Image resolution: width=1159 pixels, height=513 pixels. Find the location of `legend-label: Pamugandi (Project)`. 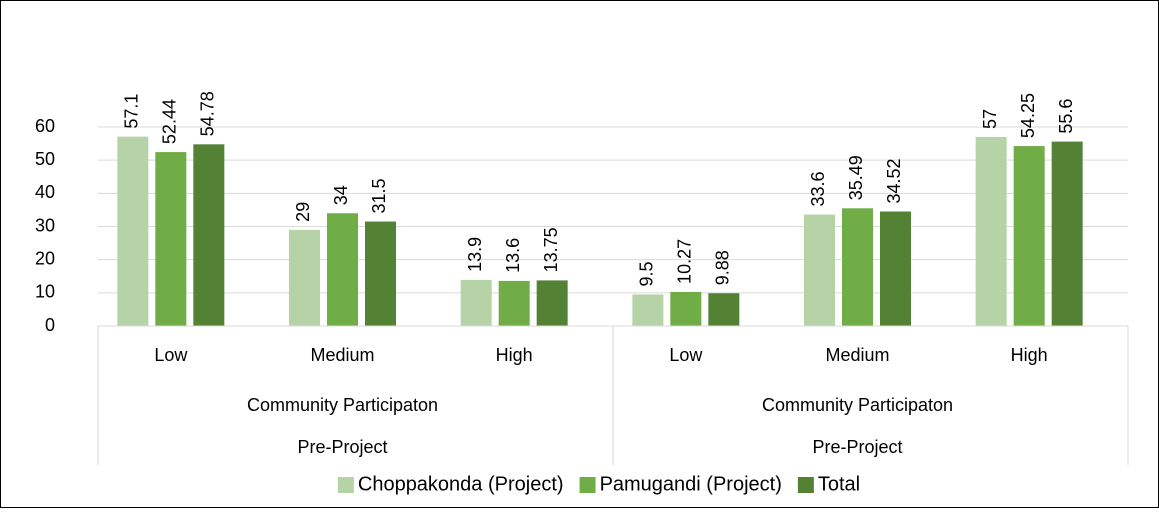

legend-label: Pamugandi (Project) is located at coordinates (691, 484).